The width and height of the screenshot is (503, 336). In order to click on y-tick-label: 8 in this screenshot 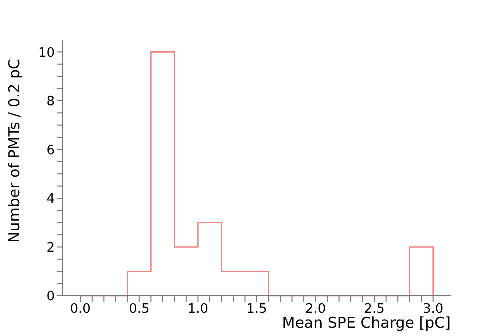, I will do `click(50, 102)`.